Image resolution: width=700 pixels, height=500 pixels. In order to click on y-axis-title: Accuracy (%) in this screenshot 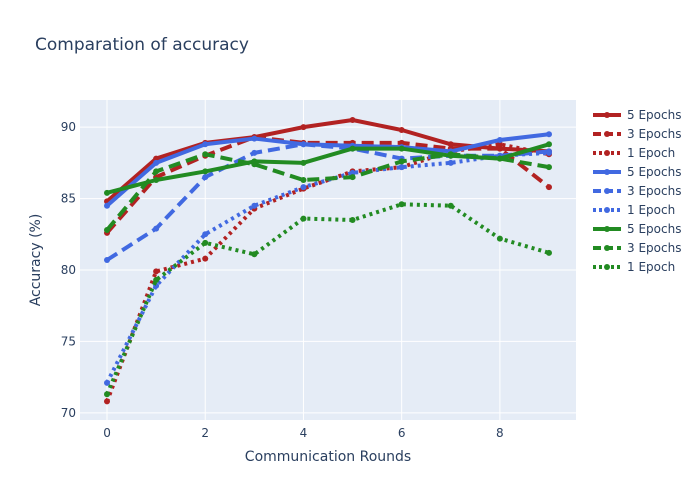, I will do `click(36, 260)`.